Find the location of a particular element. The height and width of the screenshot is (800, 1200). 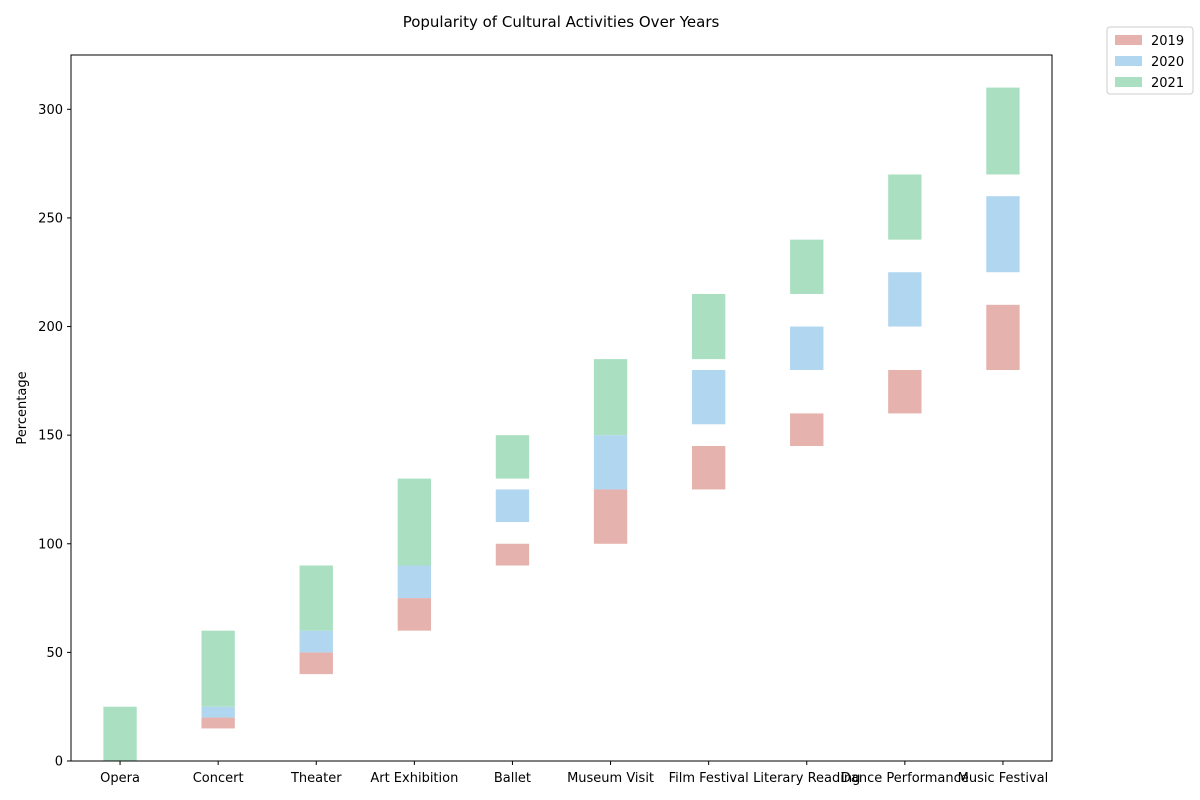

bar-2021-theater is located at coordinates (316, 598).